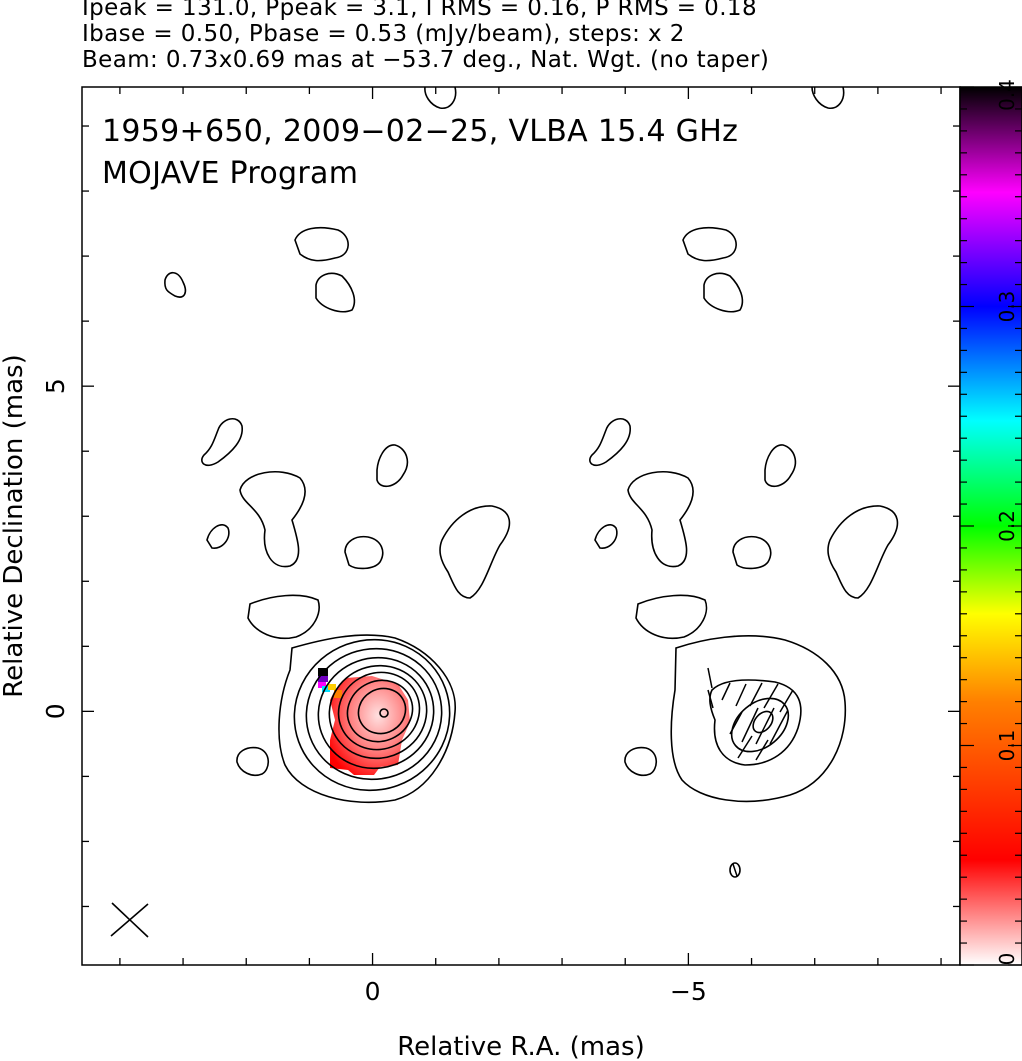 The width and height of the screenshot is (1022, 1061). Describe the element at coordinates (536, 991) in the screenshot. I see `x-tick-labels: 0 −5` at that location.